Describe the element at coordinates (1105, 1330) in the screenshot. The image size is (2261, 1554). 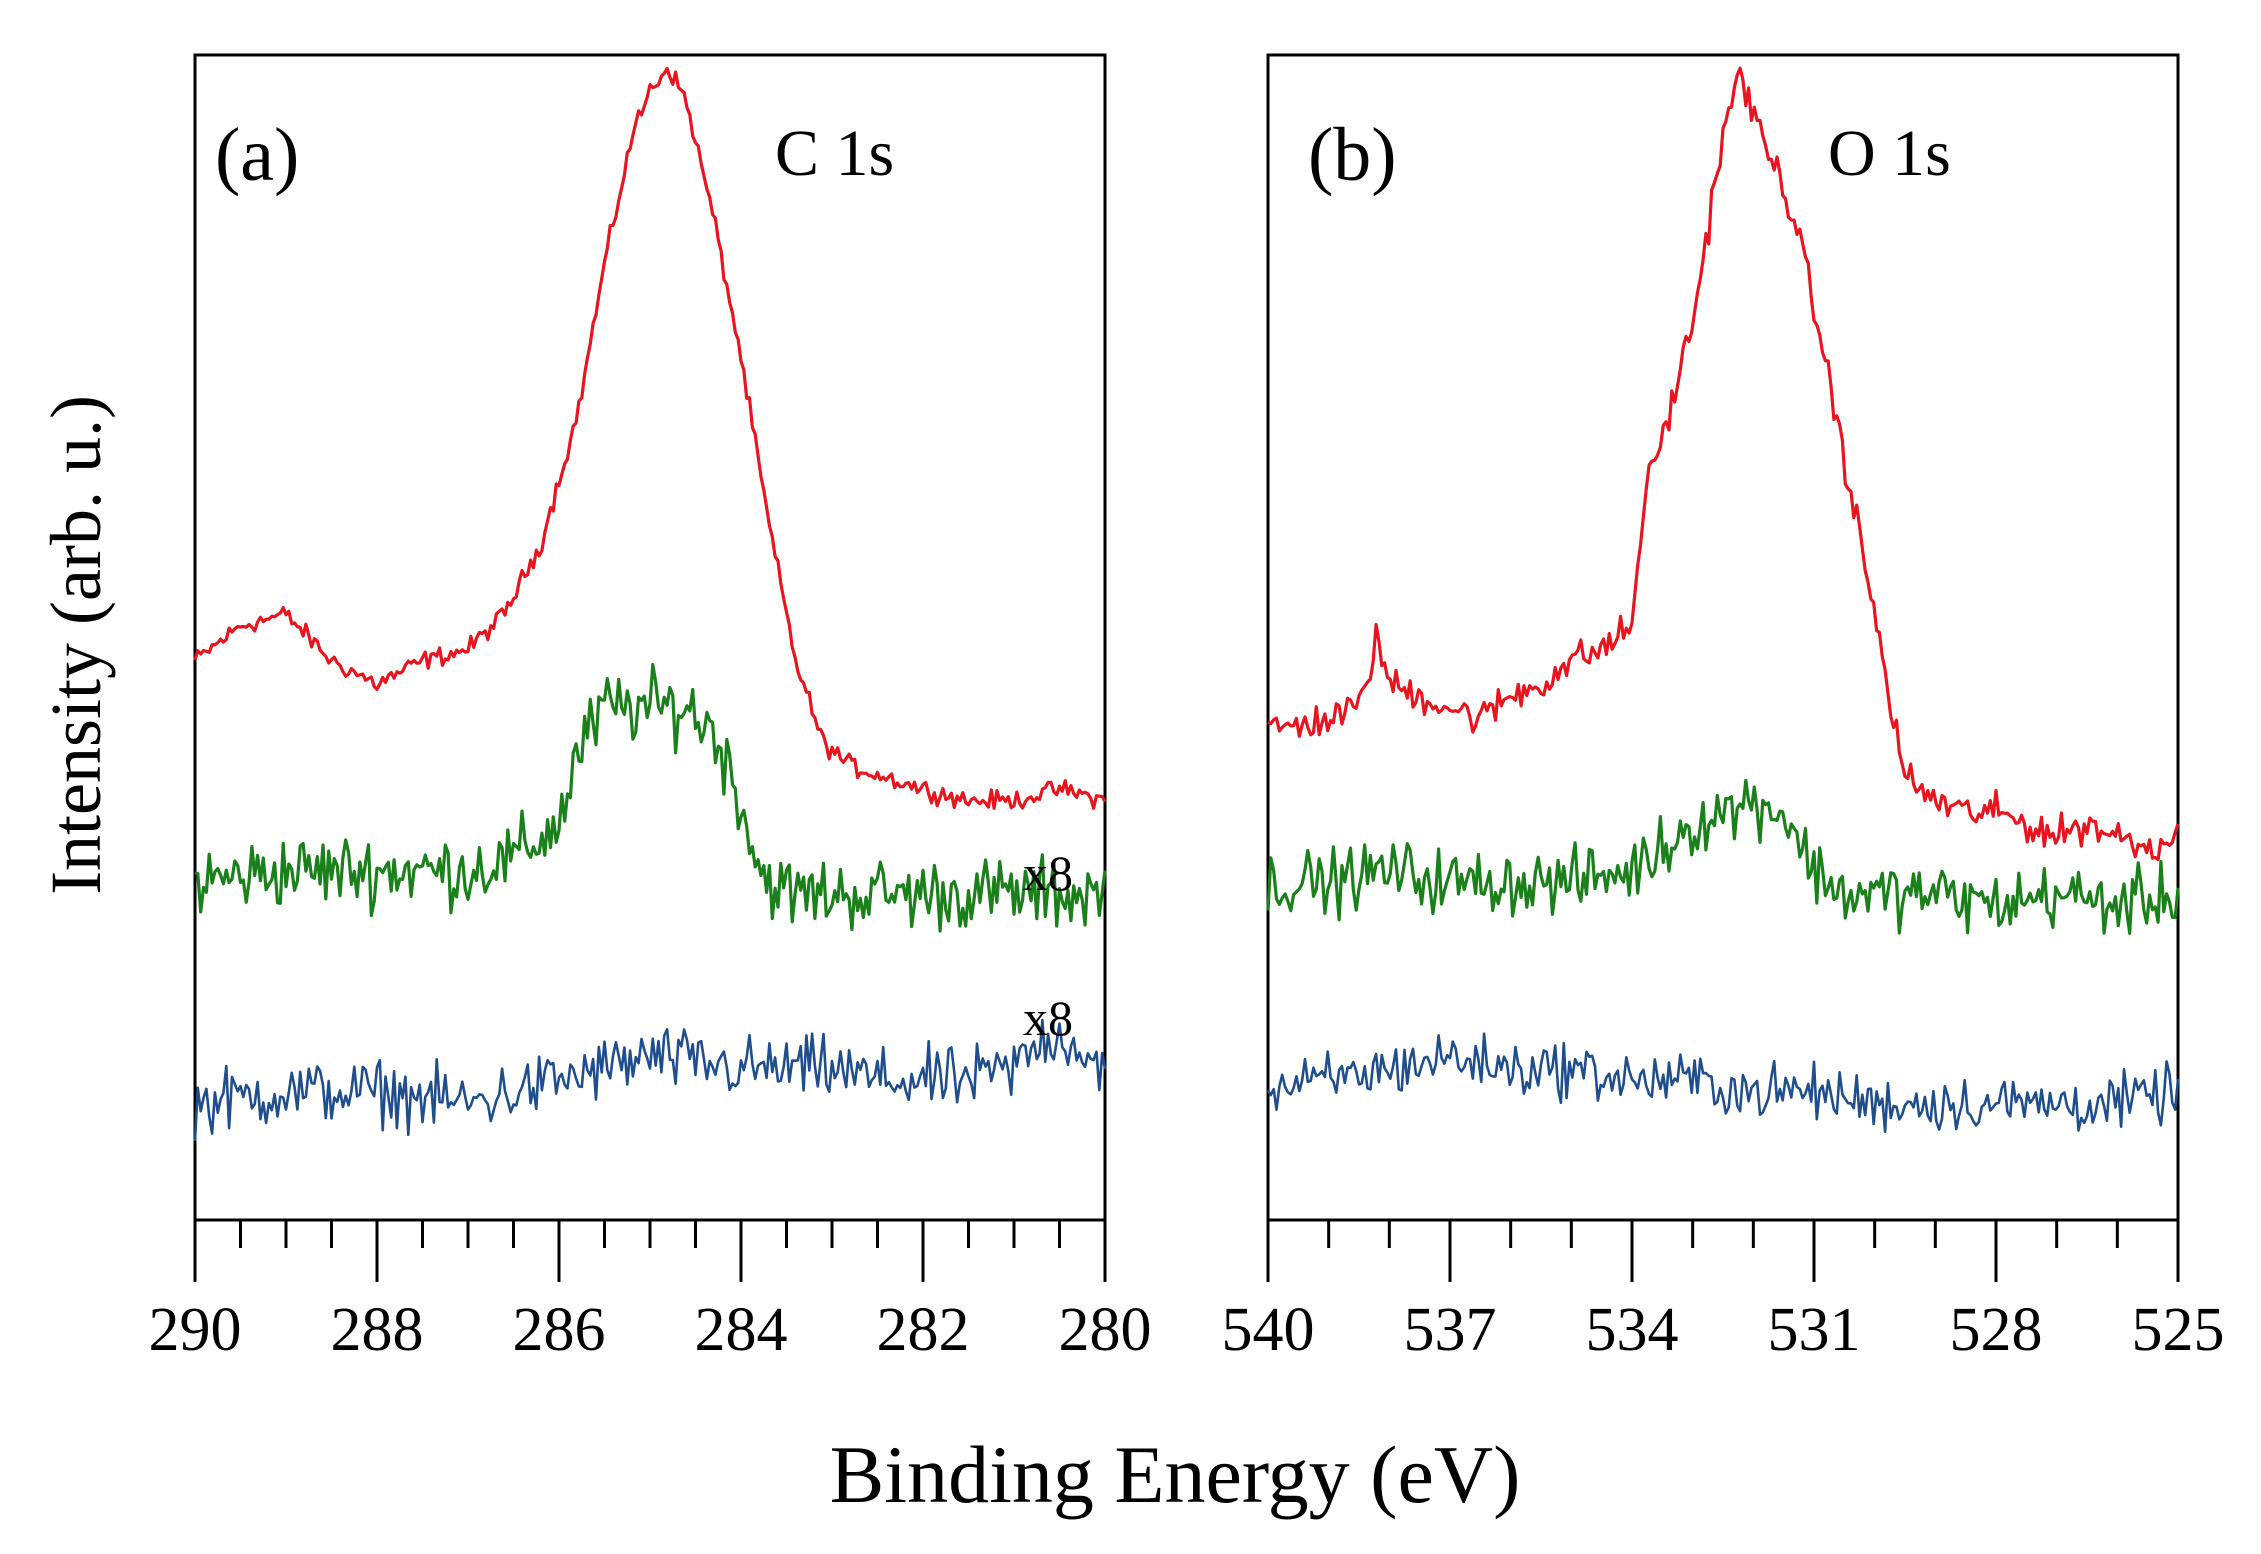
I see `x-tick-label: 280` at that location.